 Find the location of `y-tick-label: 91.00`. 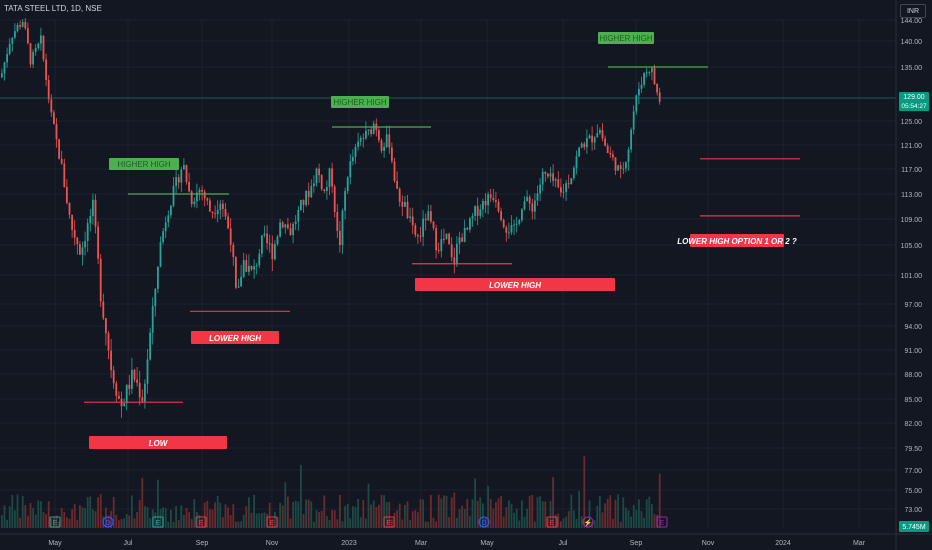

y-tick-label: 91.00 is located at coordinates (913, 351).